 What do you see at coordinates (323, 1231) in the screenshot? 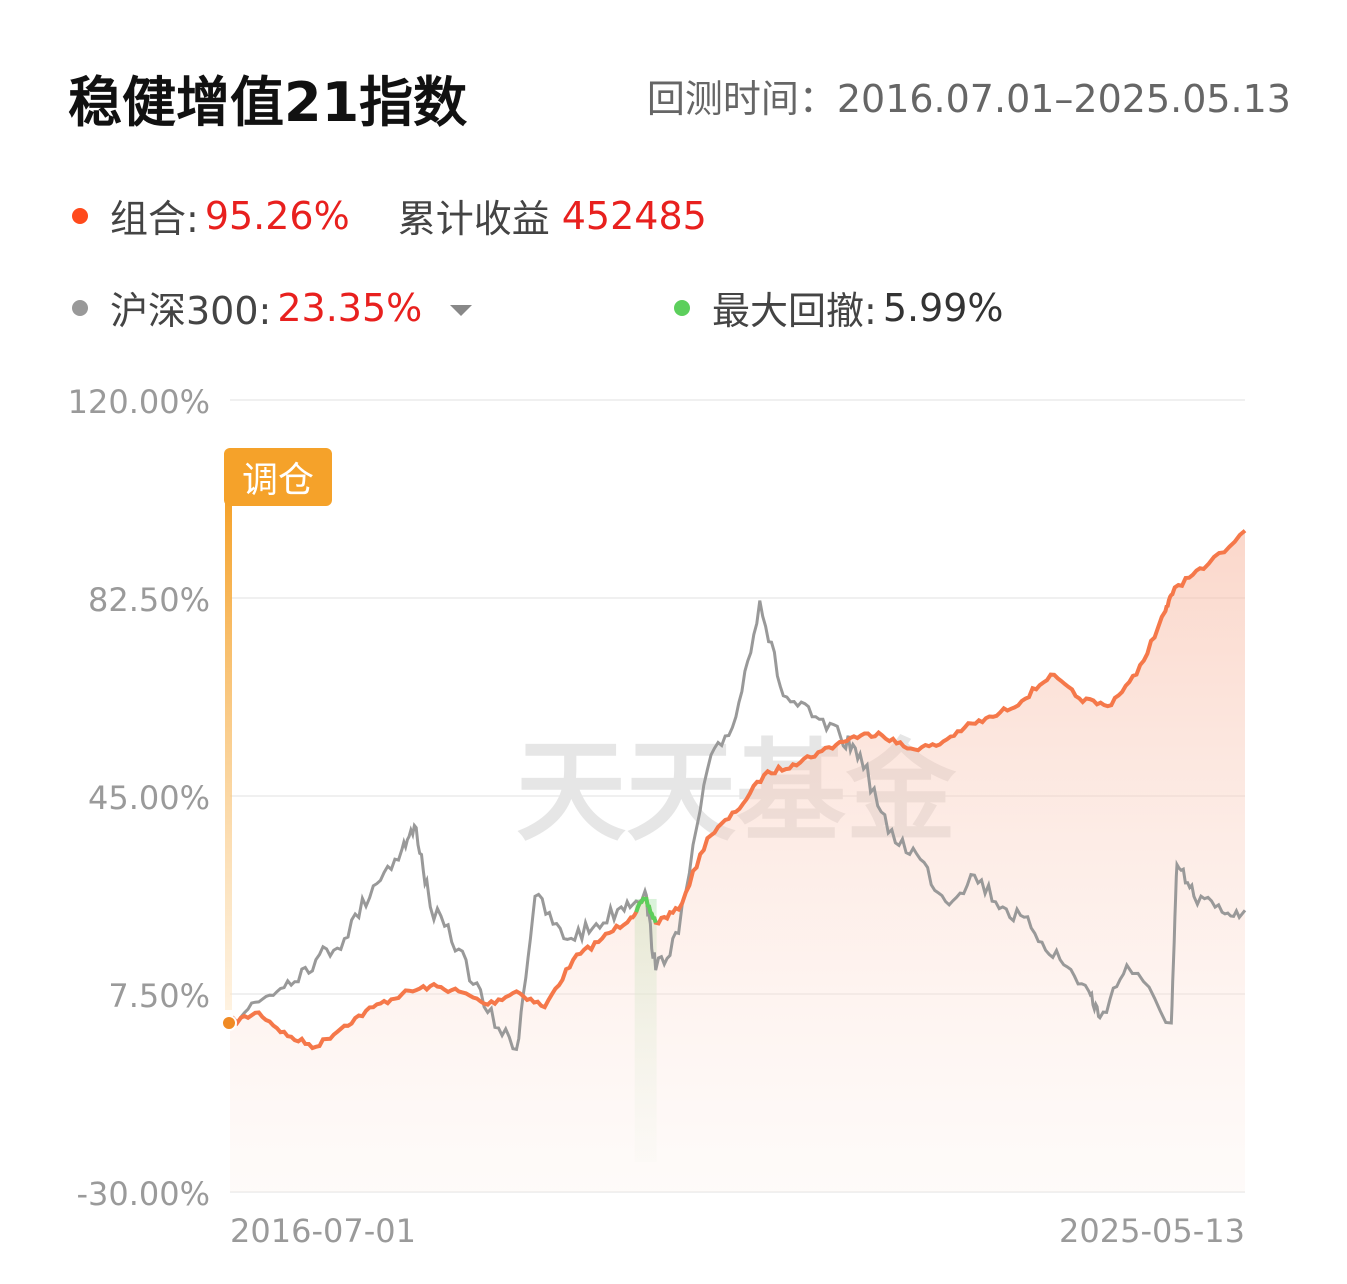
I see `x-tick-label-start: 2016-07-01` at bounding box center [323, 1231].